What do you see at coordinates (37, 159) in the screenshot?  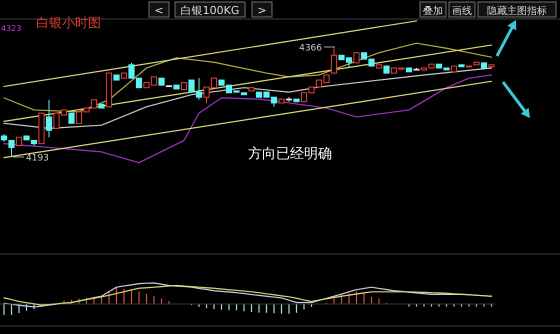 I see `annotation: 4193` at bounding box center [37, 159].